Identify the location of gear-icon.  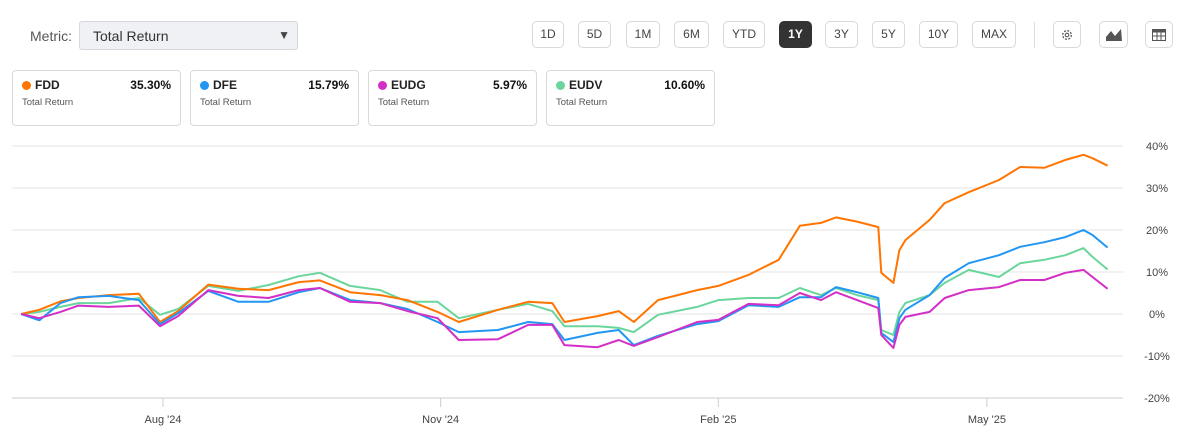
(1067, 35).